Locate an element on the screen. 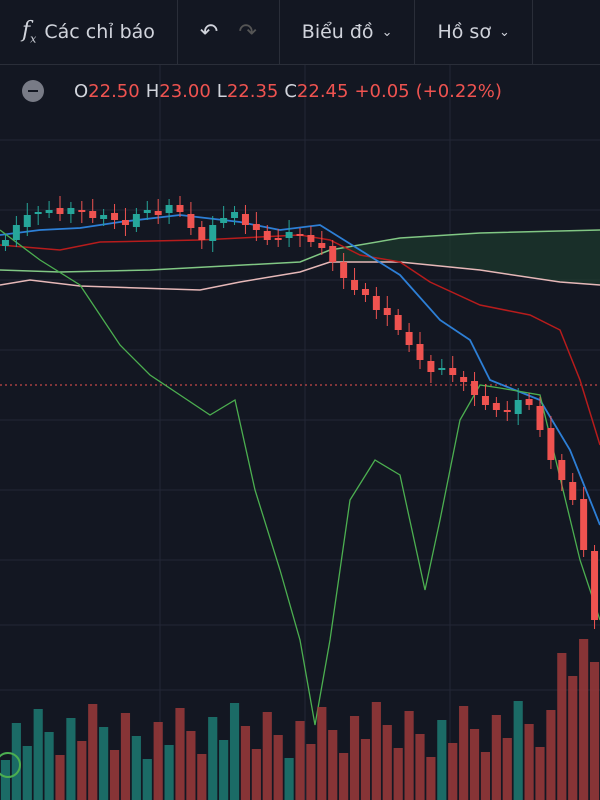 This screenshot has height=800, width=600. l-label: L is located at coordinates (221, 91).